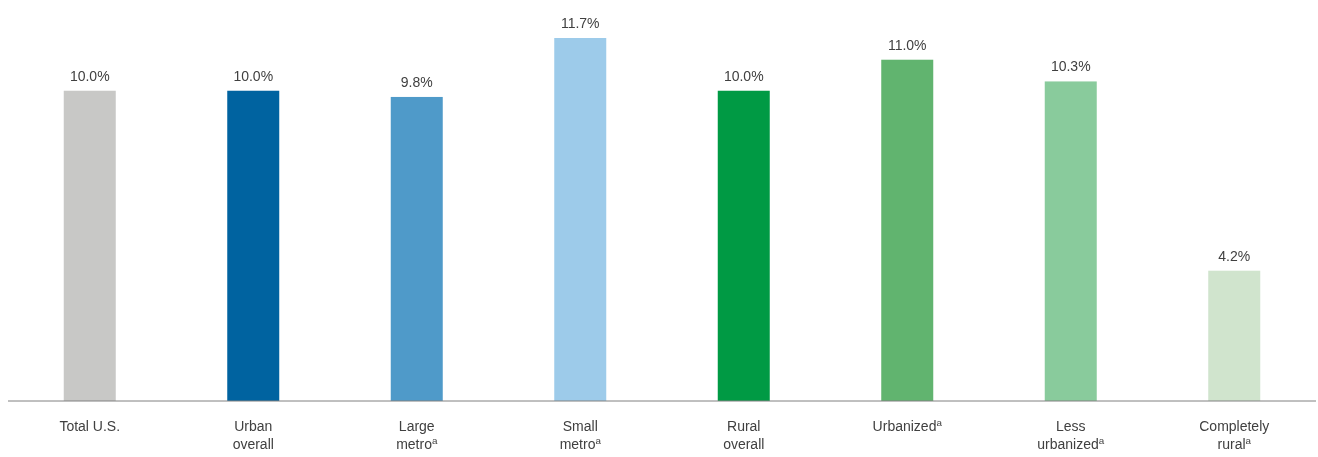 This screenshot has height=457, width=1318. Describe the element at coordinates (907, 425) in the screenshot. I see `x-tick-label: Urbanized$^{a}$` at that location.